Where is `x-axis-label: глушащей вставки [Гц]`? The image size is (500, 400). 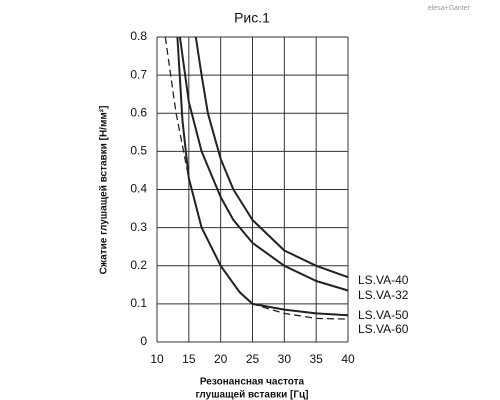 x-axis-label: глушащей вставки [Гц] is located at coordinates (252, 395).